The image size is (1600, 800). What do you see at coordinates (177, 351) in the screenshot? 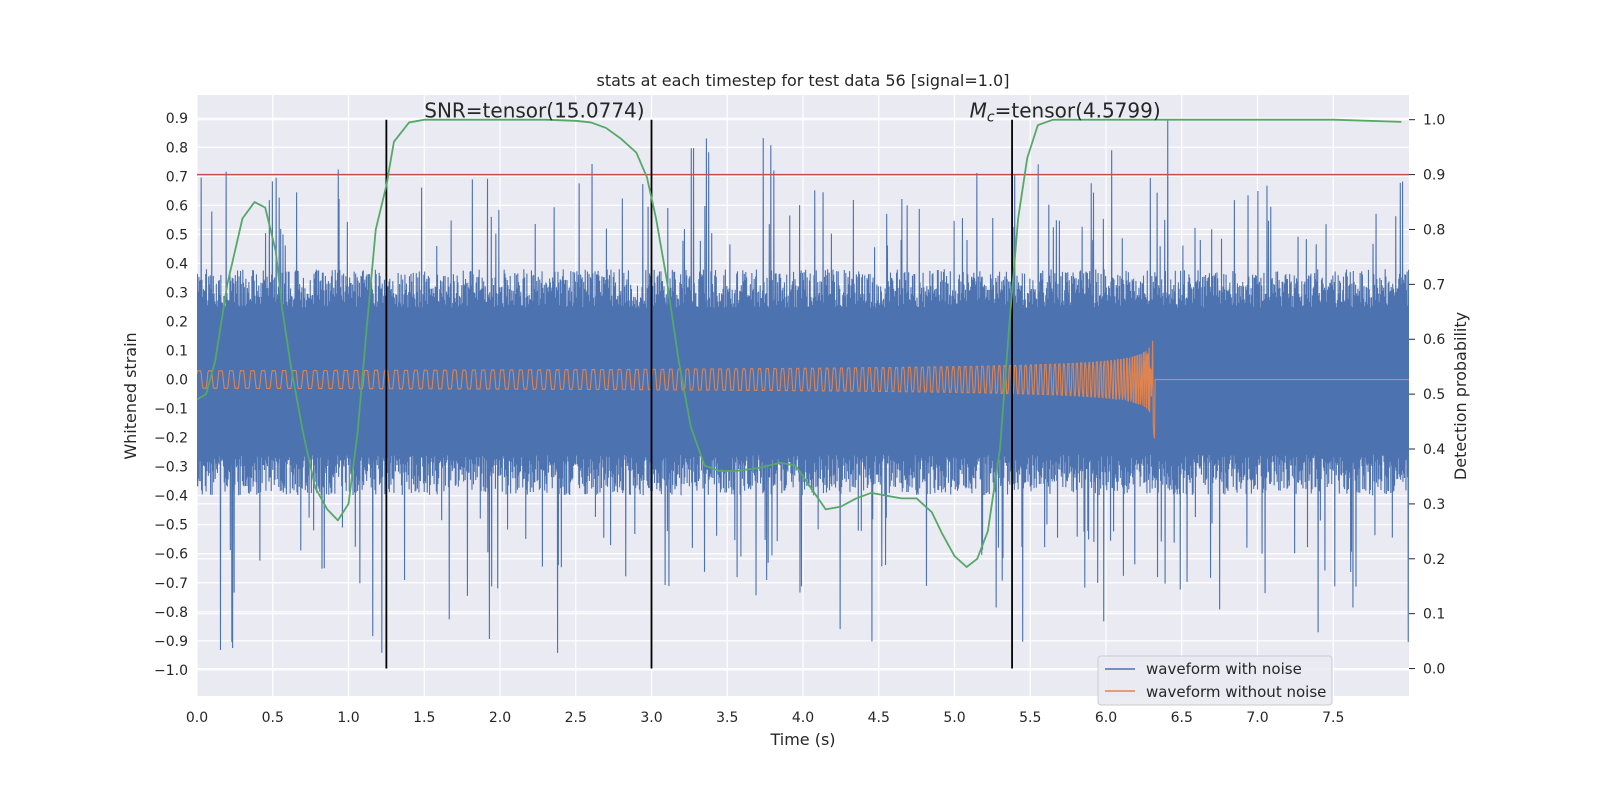
I see `y-left-tick-label: 0.1` at bounding box center [177, 351].